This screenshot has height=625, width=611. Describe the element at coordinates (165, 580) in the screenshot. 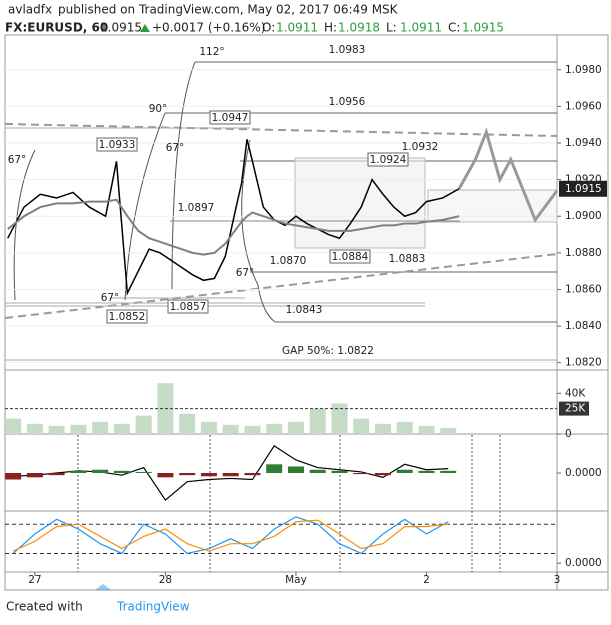

I see `x-tick-label: 28` at that location.